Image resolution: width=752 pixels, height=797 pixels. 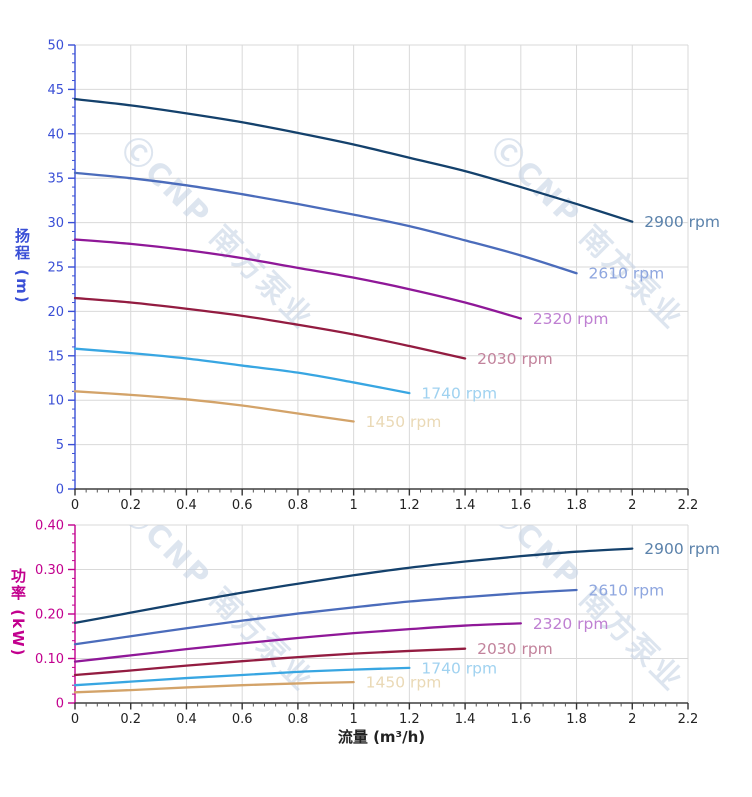 I want to click on y-tick-label: 20, so click(x=55, y=312).